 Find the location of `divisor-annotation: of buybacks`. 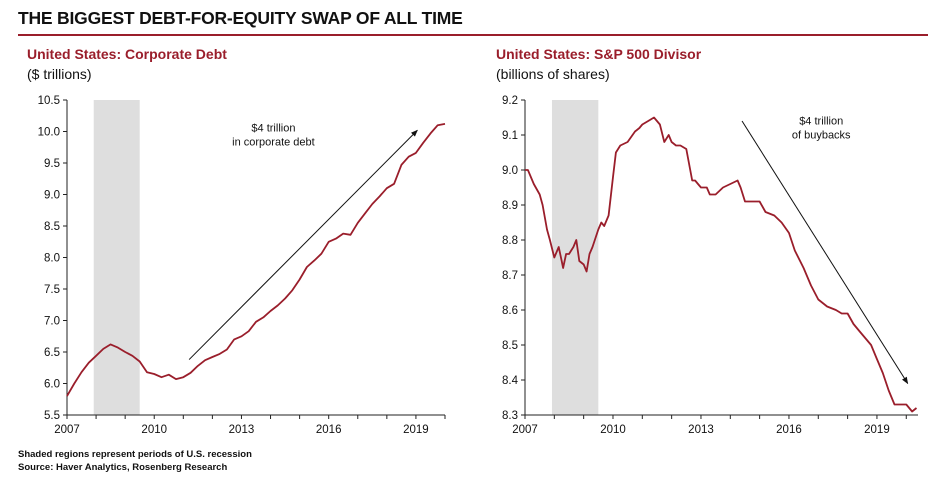

divisor-annotation: of buybacks is located at coordinates (821, 136).